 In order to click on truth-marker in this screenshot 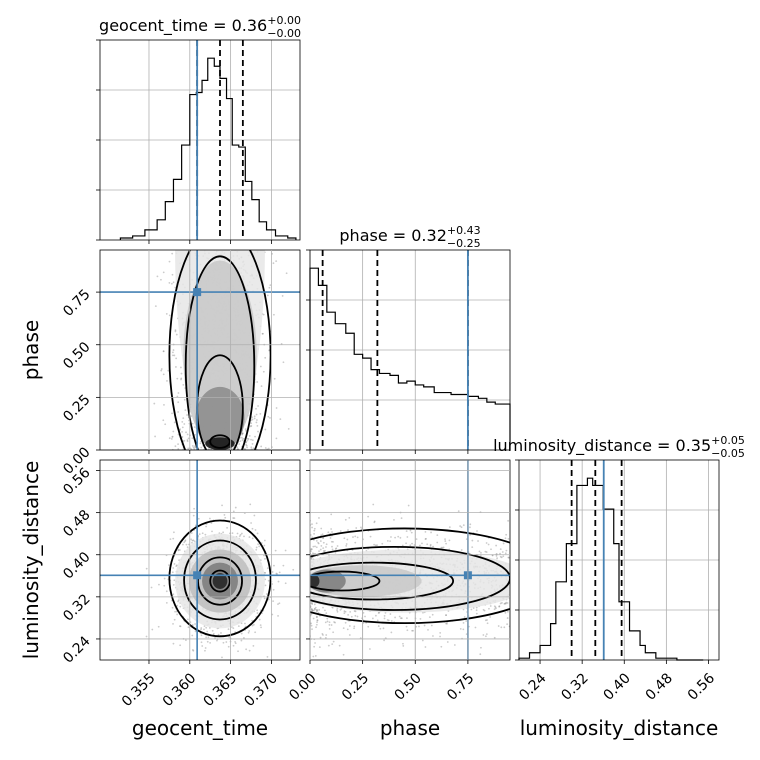, I will do `click(197, 575)`.